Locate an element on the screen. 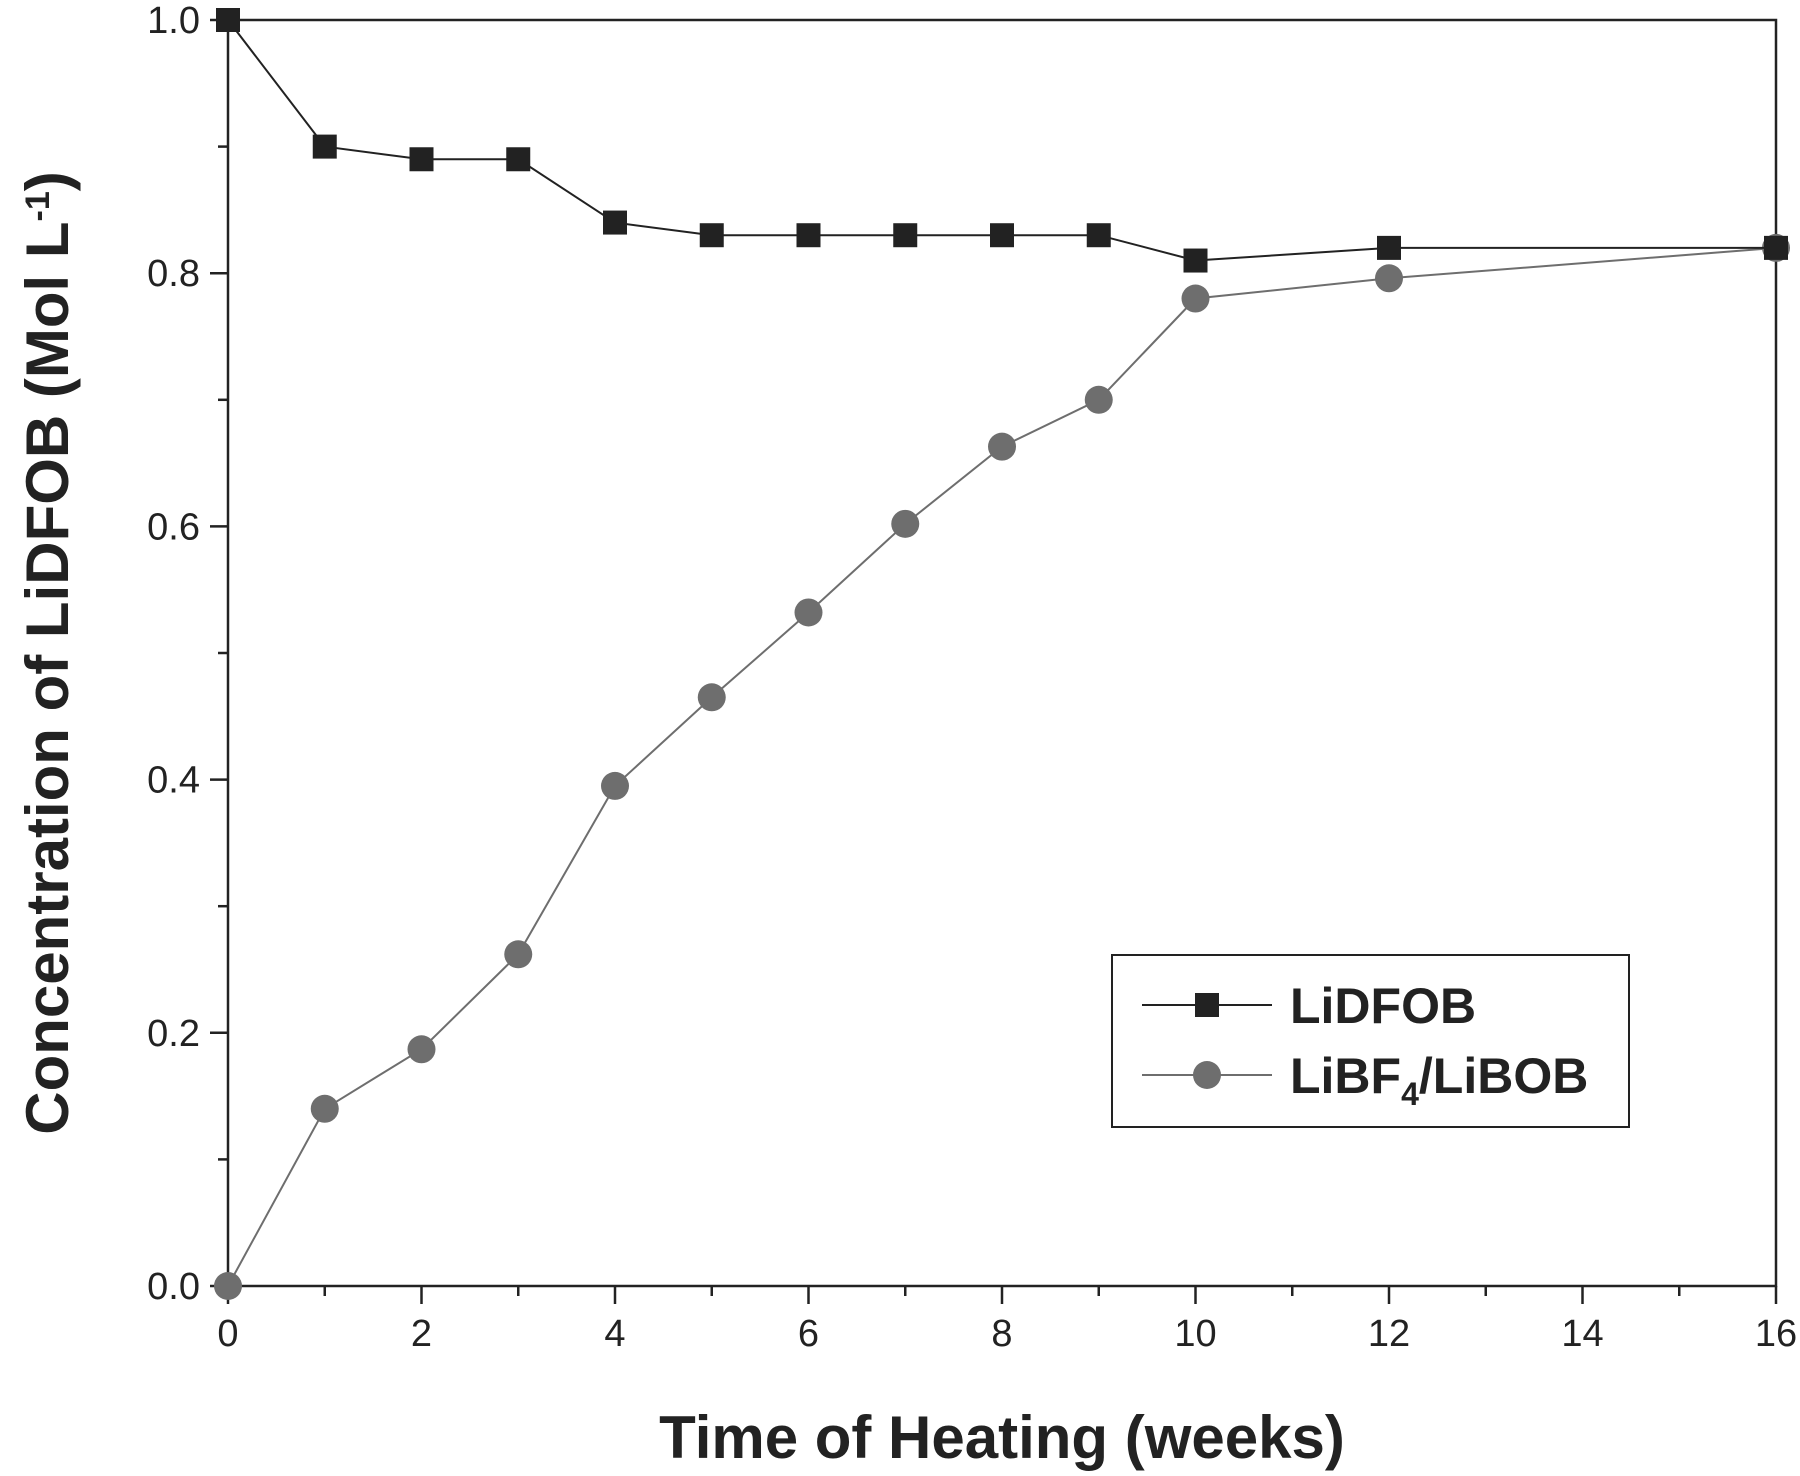 This screenshot has width=1800, height=1476. legend-label-libf4-rest: /LiBOB is located at coordinates (1503, 1076).